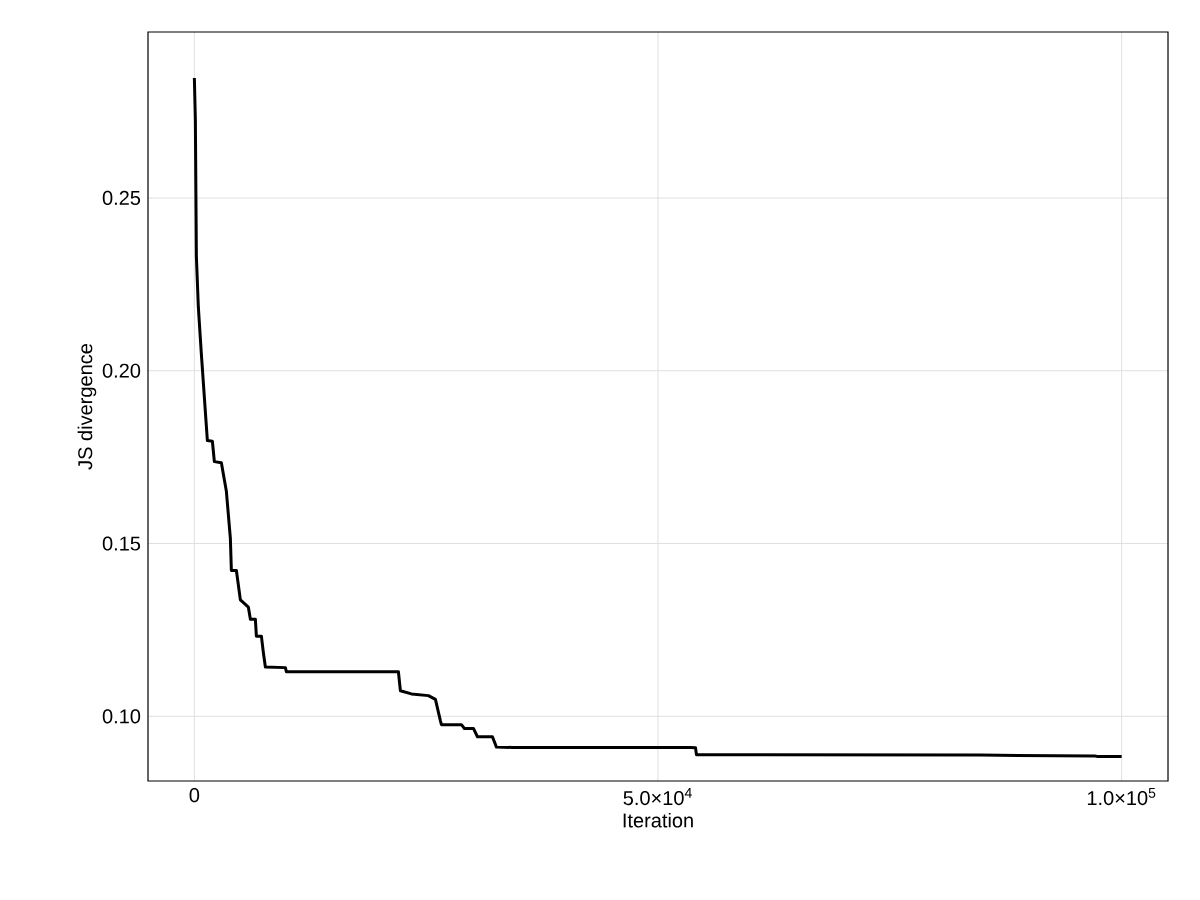  Describe the element at coordinates (121, 197) in the screenshot. I see `y-tick-label: 0.25` at that location.